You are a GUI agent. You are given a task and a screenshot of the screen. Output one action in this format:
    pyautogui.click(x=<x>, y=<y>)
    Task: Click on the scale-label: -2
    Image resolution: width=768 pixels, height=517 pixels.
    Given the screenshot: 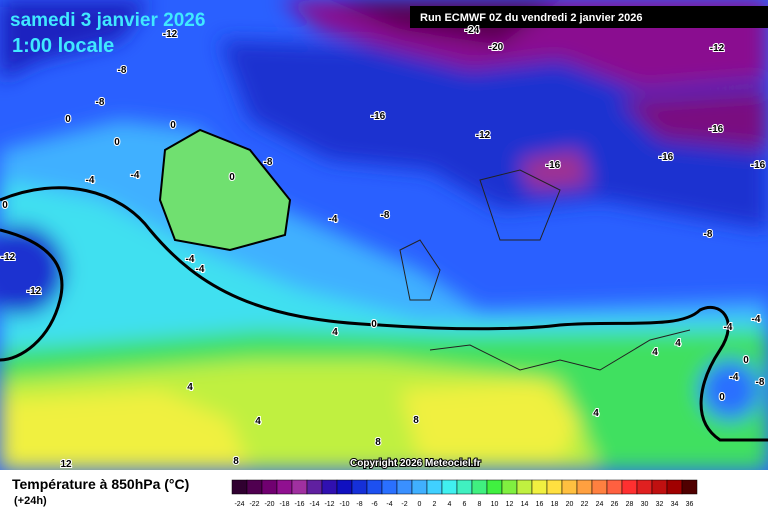 What is the action you would take?
    pyautogui.click(x=404, y=504)
    